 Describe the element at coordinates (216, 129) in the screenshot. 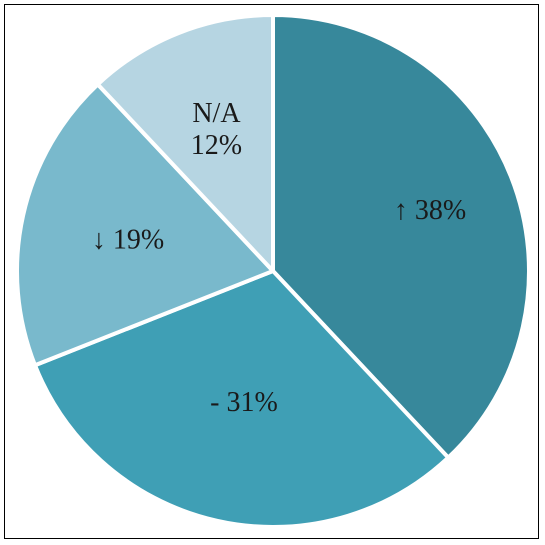

I see `slice-label-4: N/A 12%` at that location.